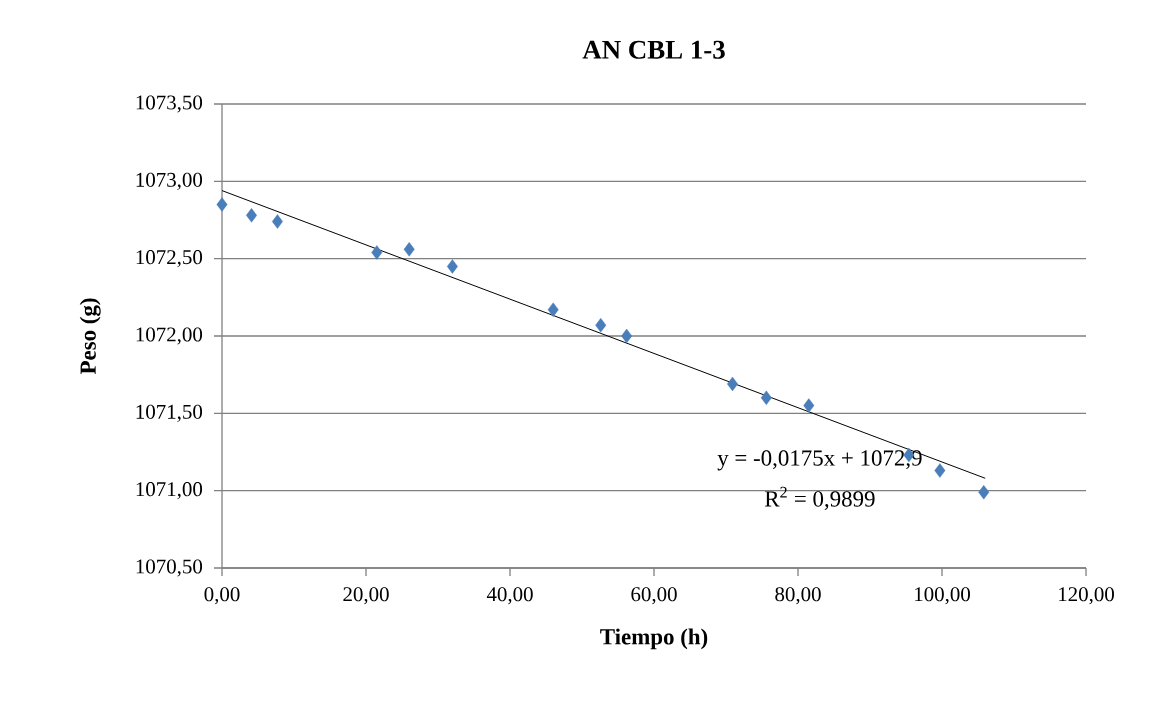 This screenshot has width=1149, height=711. Describe the element at coordinates (1086, 596) in the screenshot. I see `x-tick-label: 120,00` at that location.